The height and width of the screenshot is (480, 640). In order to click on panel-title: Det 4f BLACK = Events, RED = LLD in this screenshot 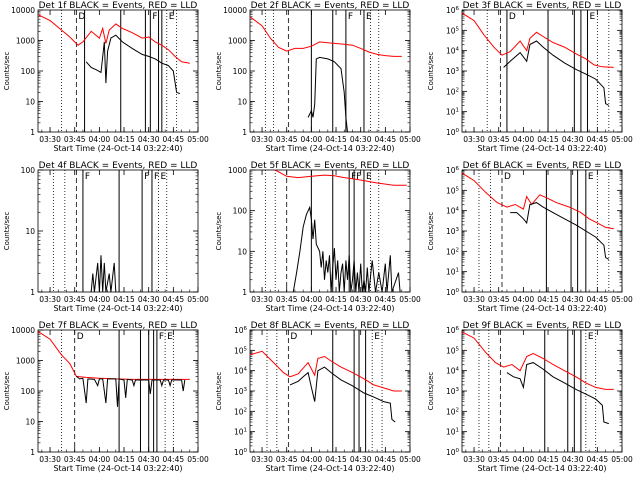, I will do `click(118, 166)`.